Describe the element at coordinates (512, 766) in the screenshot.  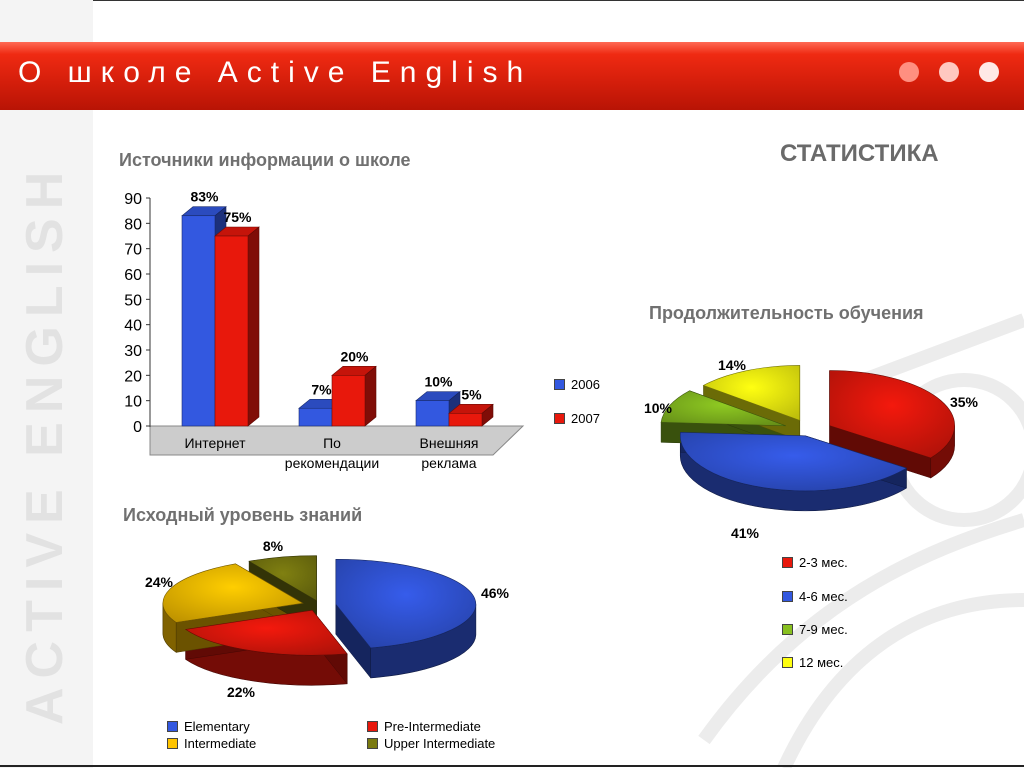
I see `bottom-border` at that location.